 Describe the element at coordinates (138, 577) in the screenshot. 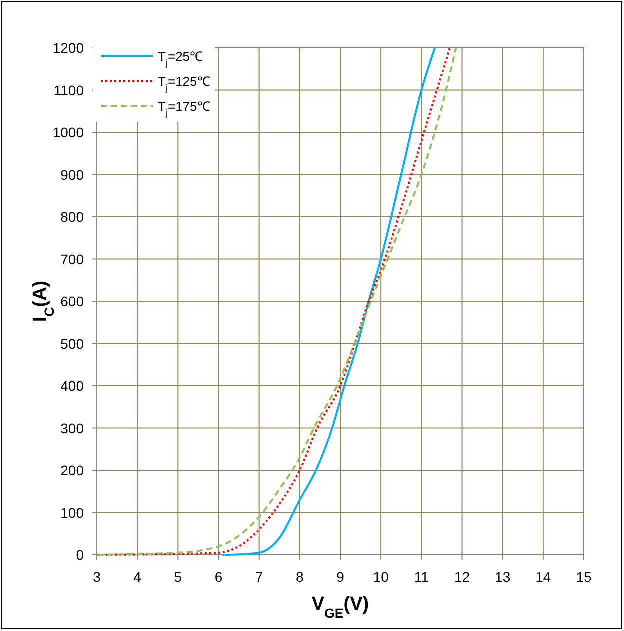

I see `x-tick-label: 4` at that location.